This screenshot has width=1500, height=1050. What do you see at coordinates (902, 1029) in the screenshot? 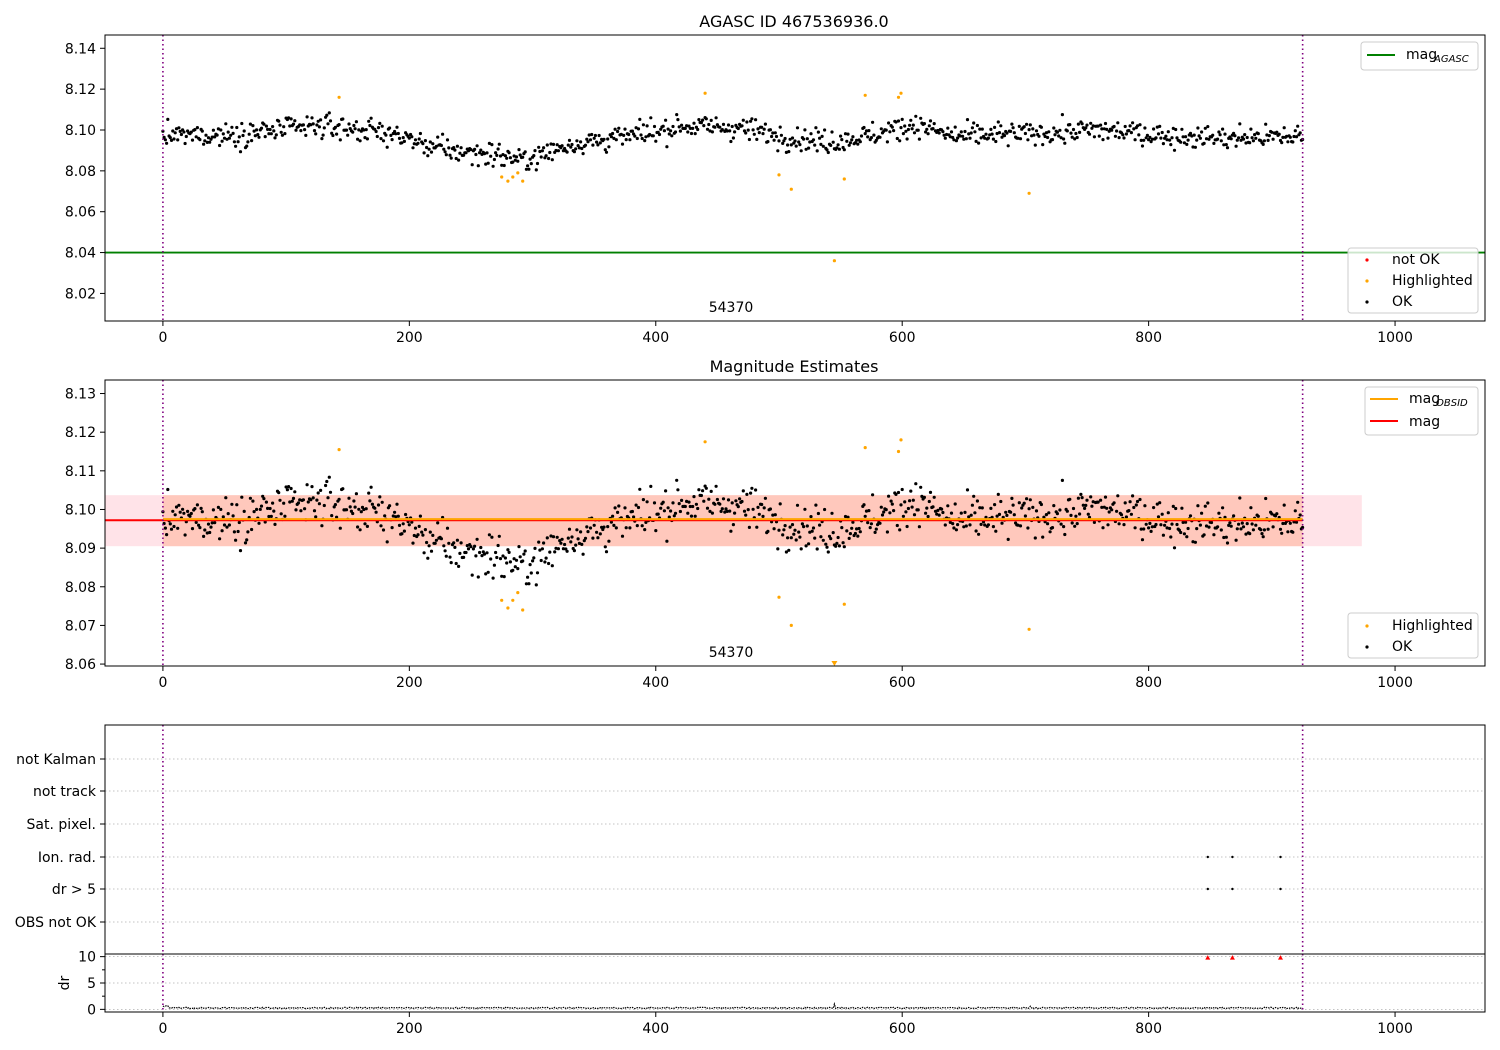
I see `x-tick-label: 600` at bounding box center [902, 1029].